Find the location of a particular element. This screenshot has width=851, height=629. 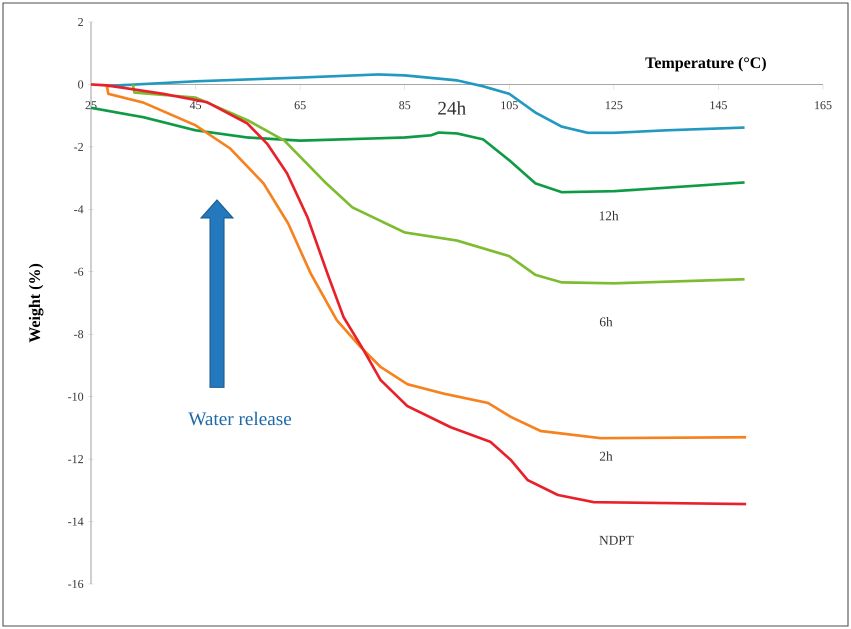

y-axis-title: Weight (%) is located at coordinates (36, 303).